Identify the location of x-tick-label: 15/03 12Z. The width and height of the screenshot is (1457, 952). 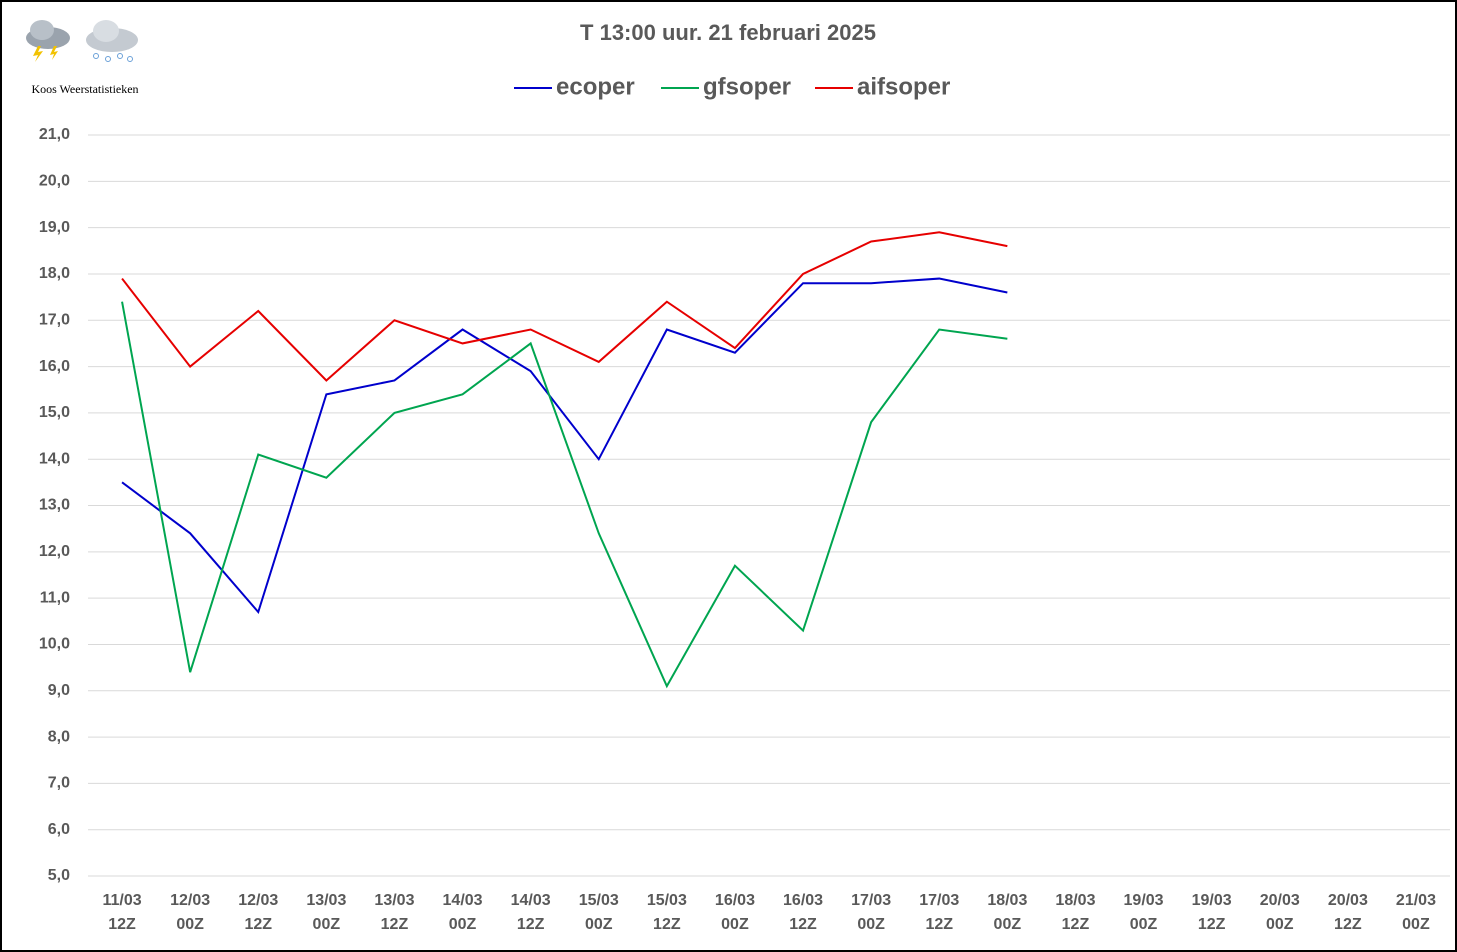
(667, 912).